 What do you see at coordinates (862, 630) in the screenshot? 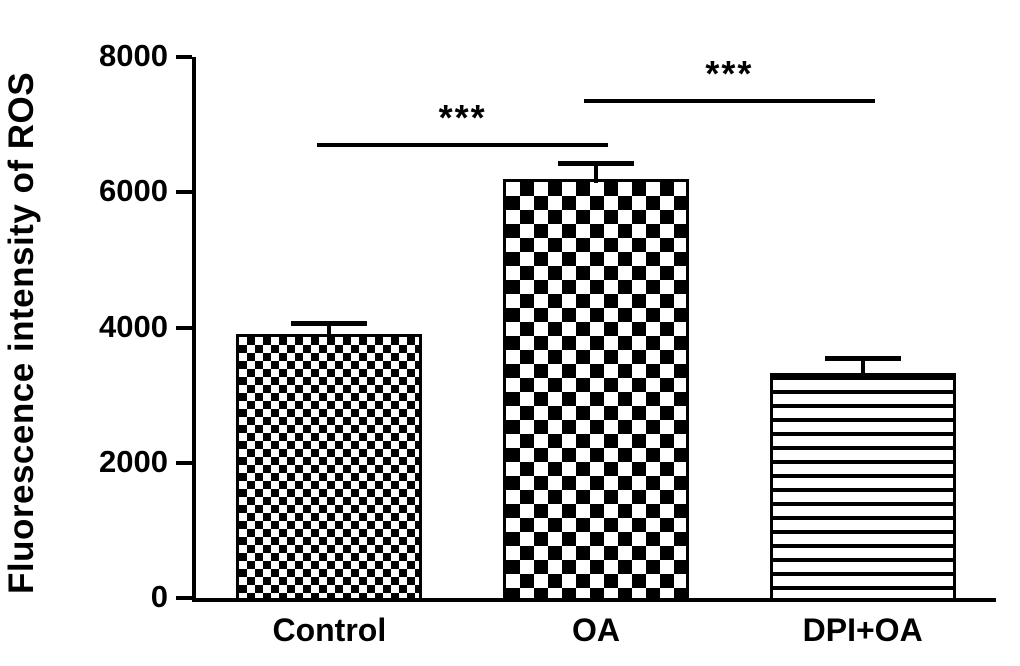
I see `x-axis-label-dpi-oa: DPI+OA` at bounding box center [862, 630].